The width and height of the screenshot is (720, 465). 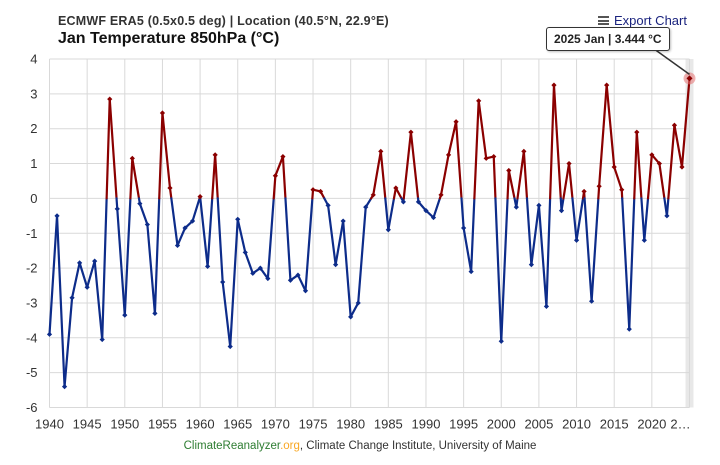 What do you see at coordinates (32, 337) in the screenshot?
I see `y-tick-label: -4` at bounding box center [32, 337].